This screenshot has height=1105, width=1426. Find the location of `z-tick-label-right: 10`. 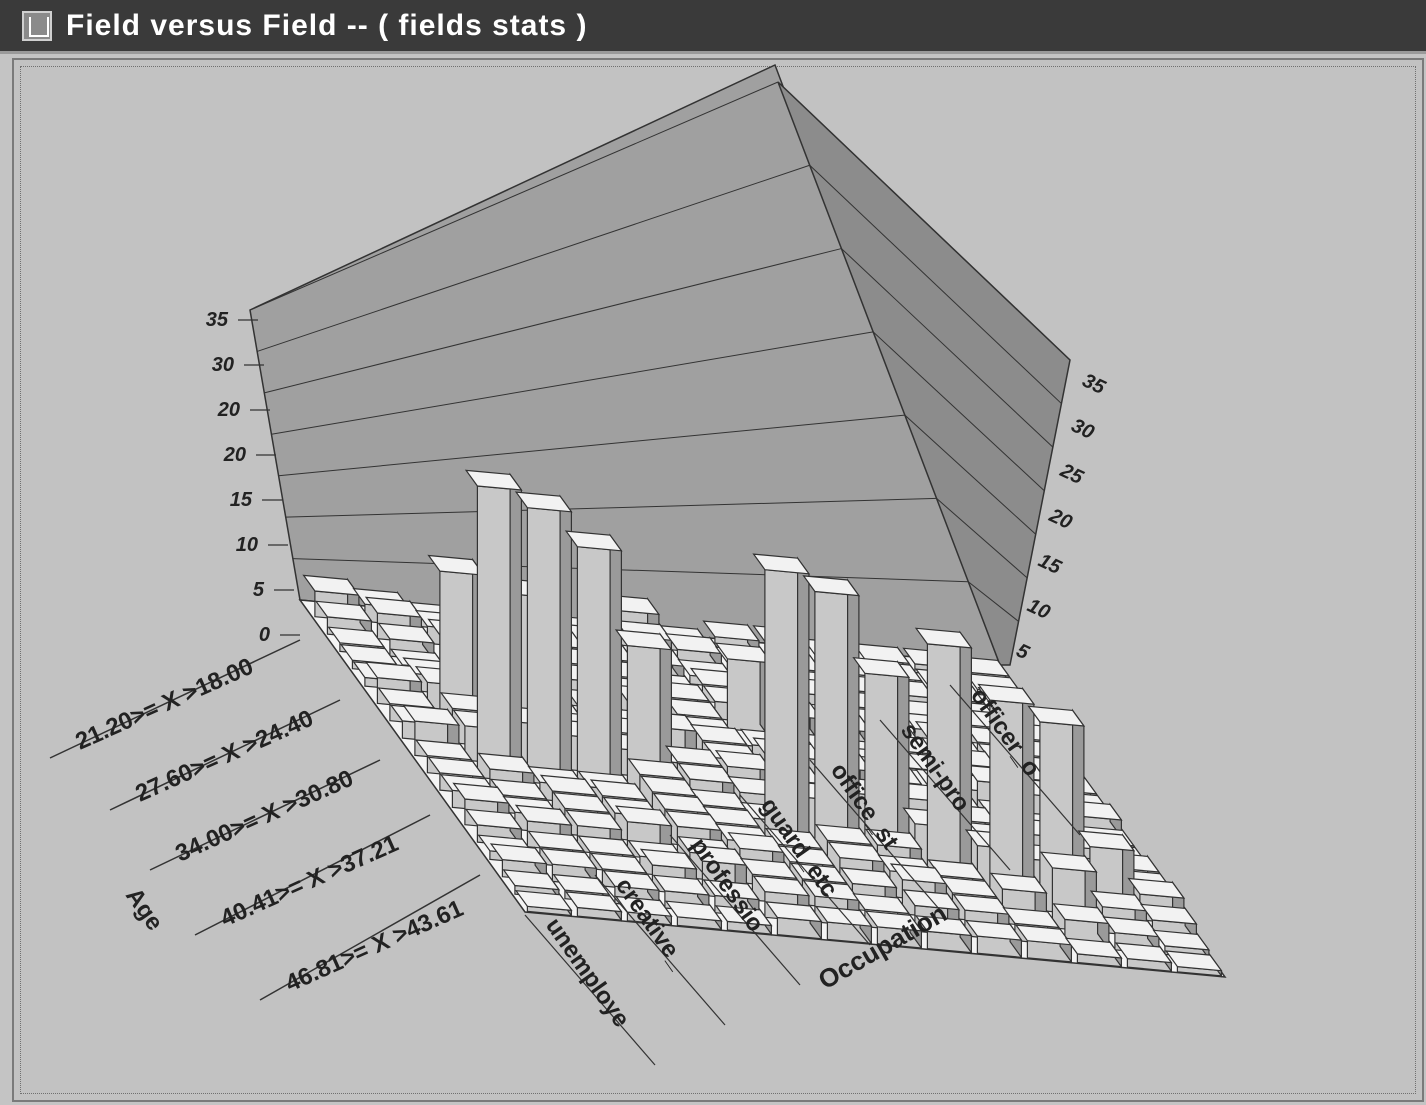

z-tick-label-right: 10 is located at coordinates (1038, 609).